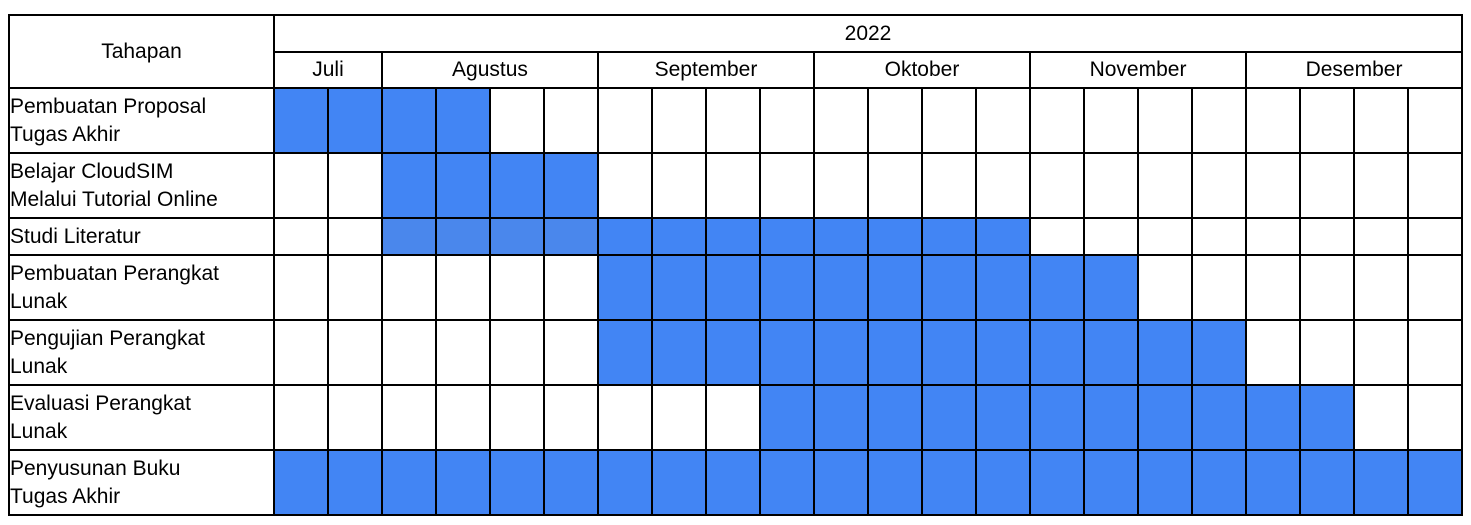 This screenshot has width=1471, height=525. I want to click on task-name: Penyusunan Buku Tugas Akhir, so click(141, 482).